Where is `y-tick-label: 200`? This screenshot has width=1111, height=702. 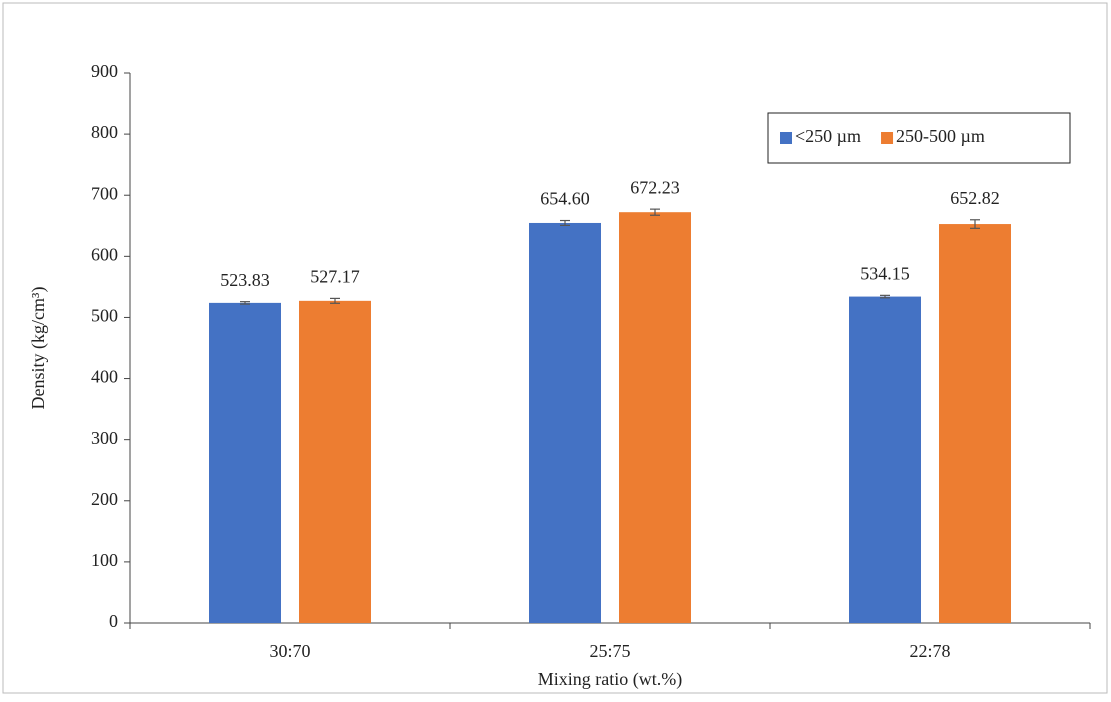 y-tick-label: 200 is located at coordinates (104, 499).